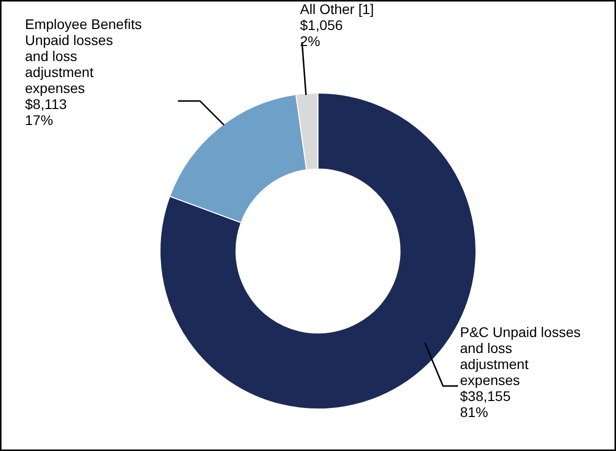 This screenshot has width=616, height=451. I want to click on slice-label: P&C Unpaid losses and loss adjustment expenses, so click(520, 356).